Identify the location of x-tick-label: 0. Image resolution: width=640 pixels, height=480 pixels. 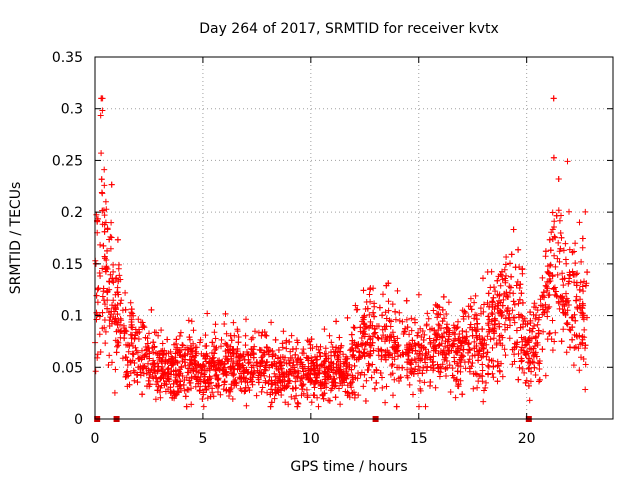
(95, 439).